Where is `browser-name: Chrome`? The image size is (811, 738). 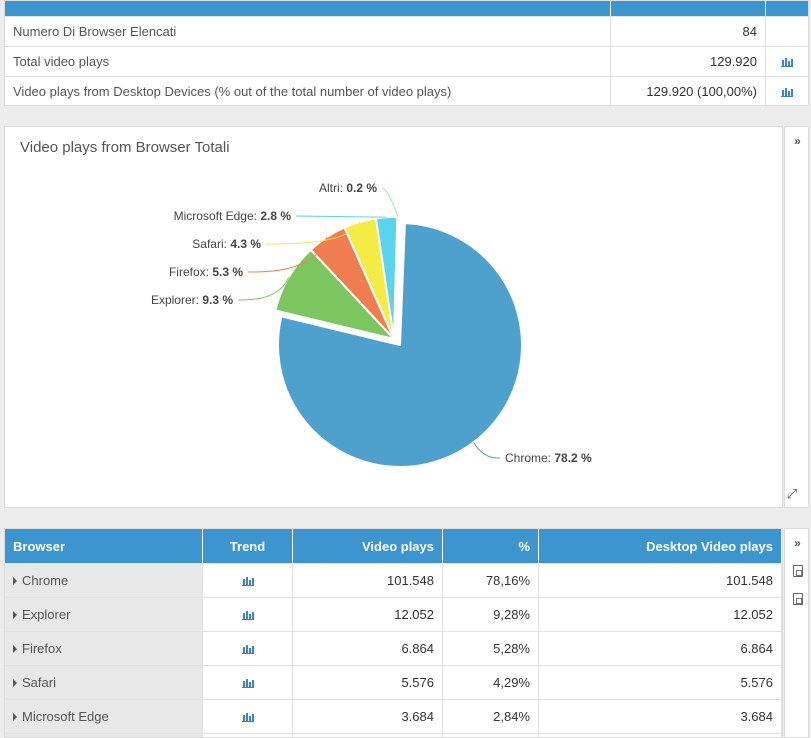
browser-name: Chrome is located at coordinates (45, 580).